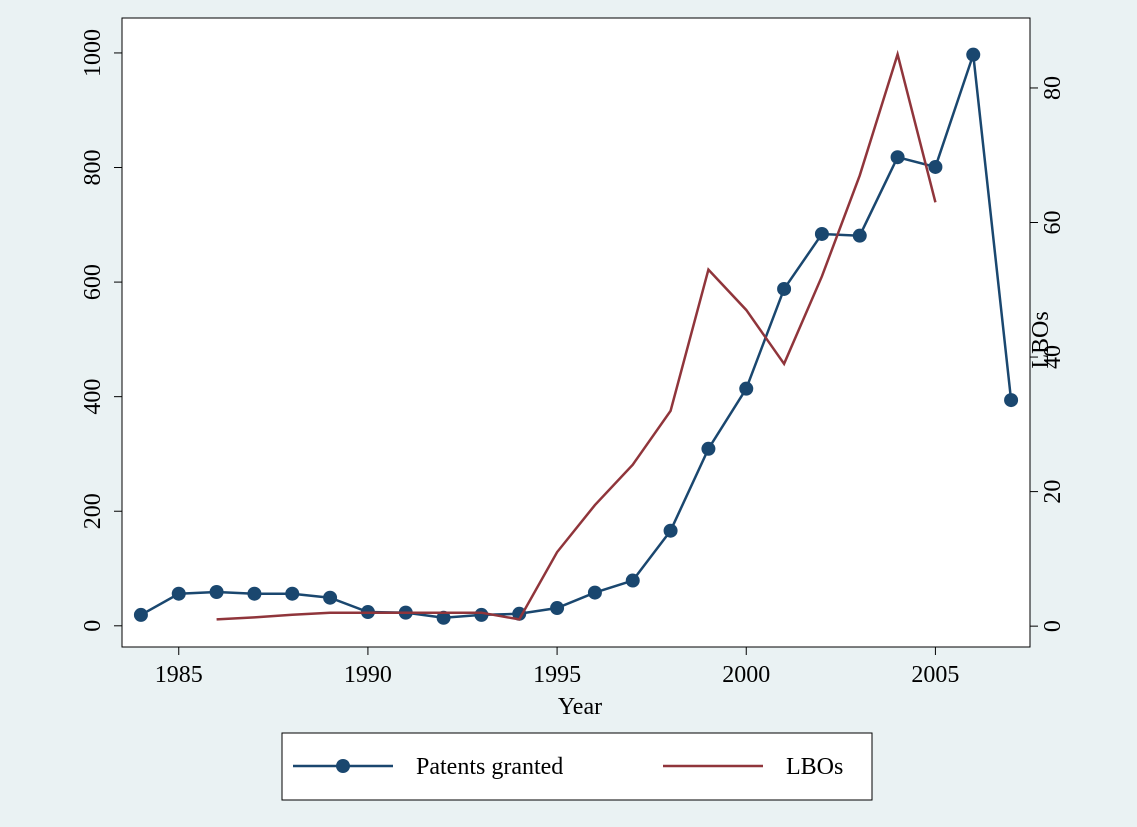 This screenshot has height=827, width=1137. I want to click on y-tick-label: 200, so click(93, 511).